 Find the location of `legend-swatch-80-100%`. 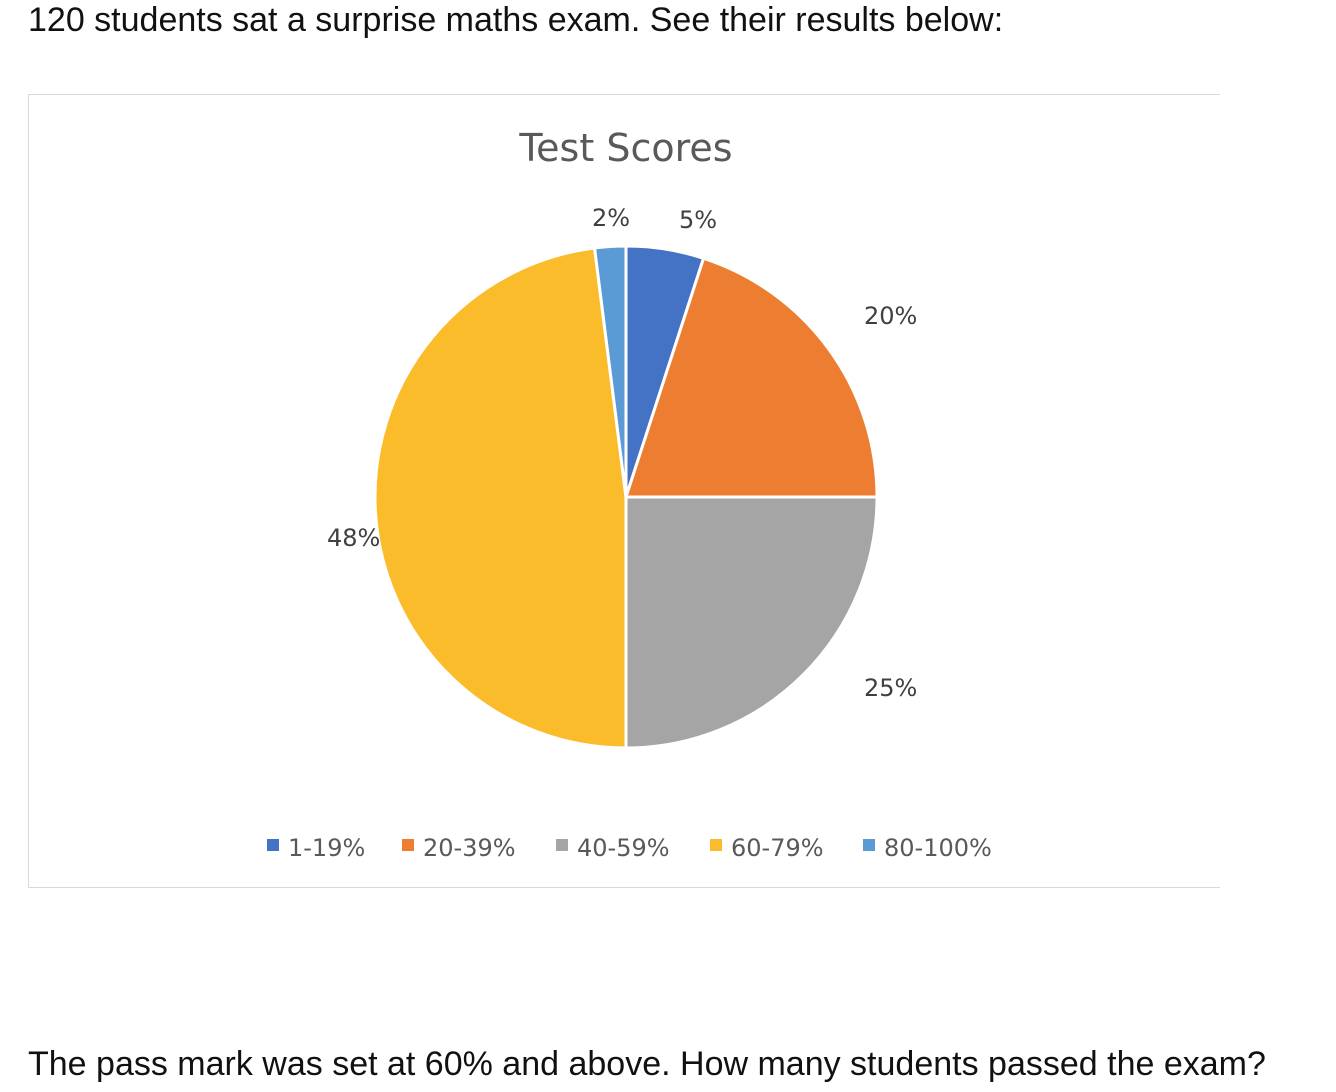

legend-swatch-80-100% is located at coordinates (869, 845).